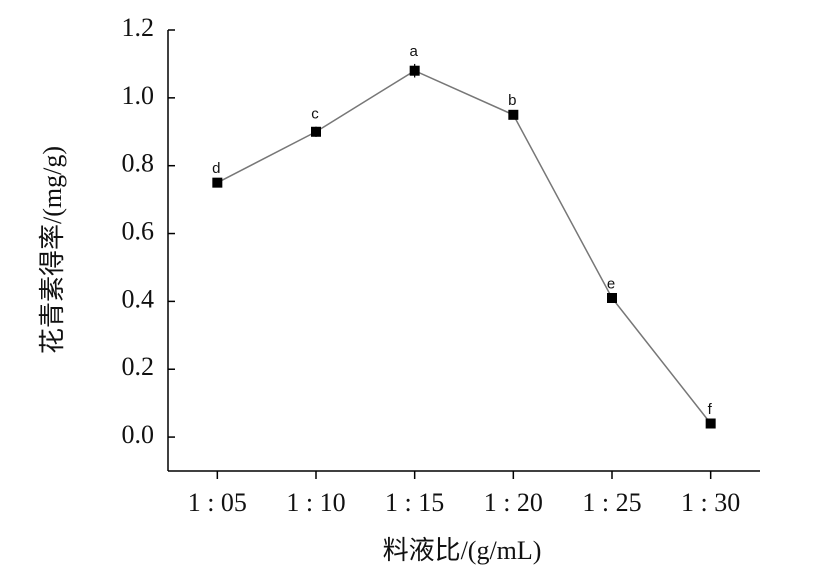 This screenshot has height=583, width=829. Describe the element at coordinates (138, 231) in the screenshot. I see `y-tick-label: 0.6` at that location.